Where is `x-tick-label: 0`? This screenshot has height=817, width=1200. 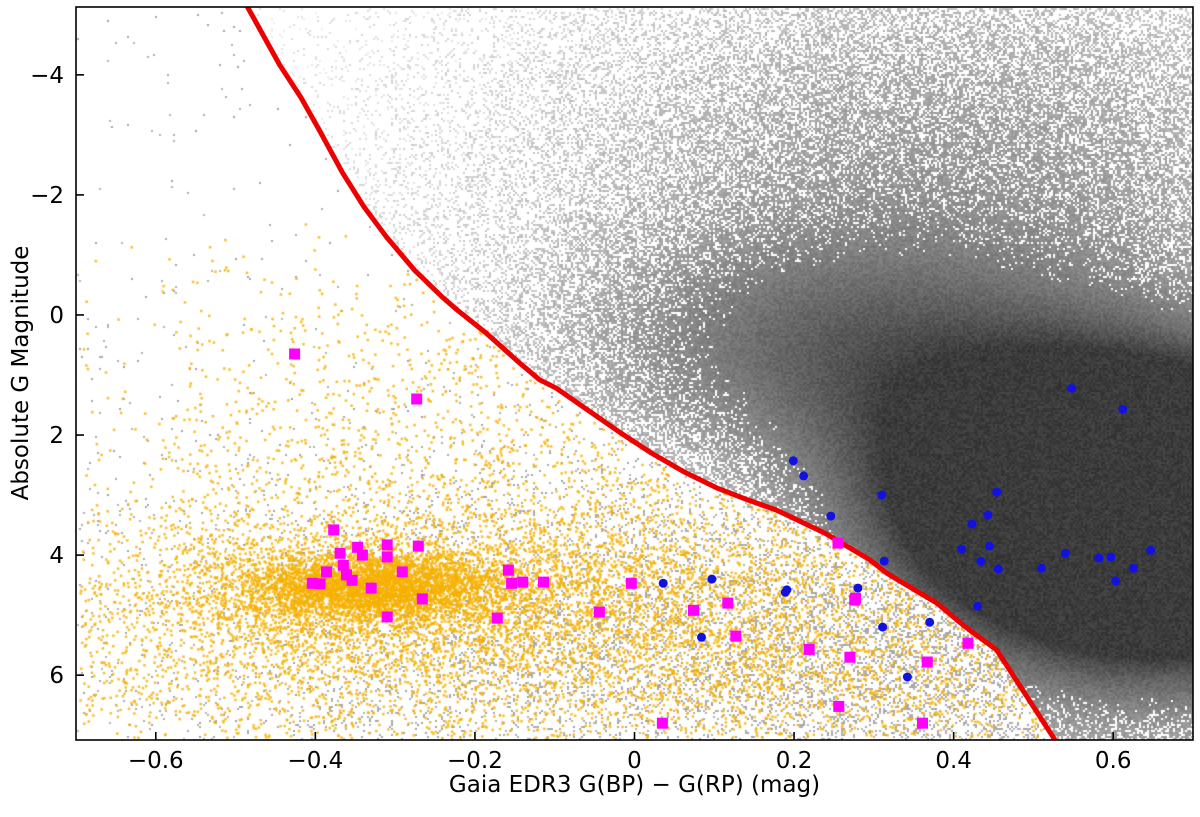
x-tick-label: 0 is located at coordinates (634, 761).